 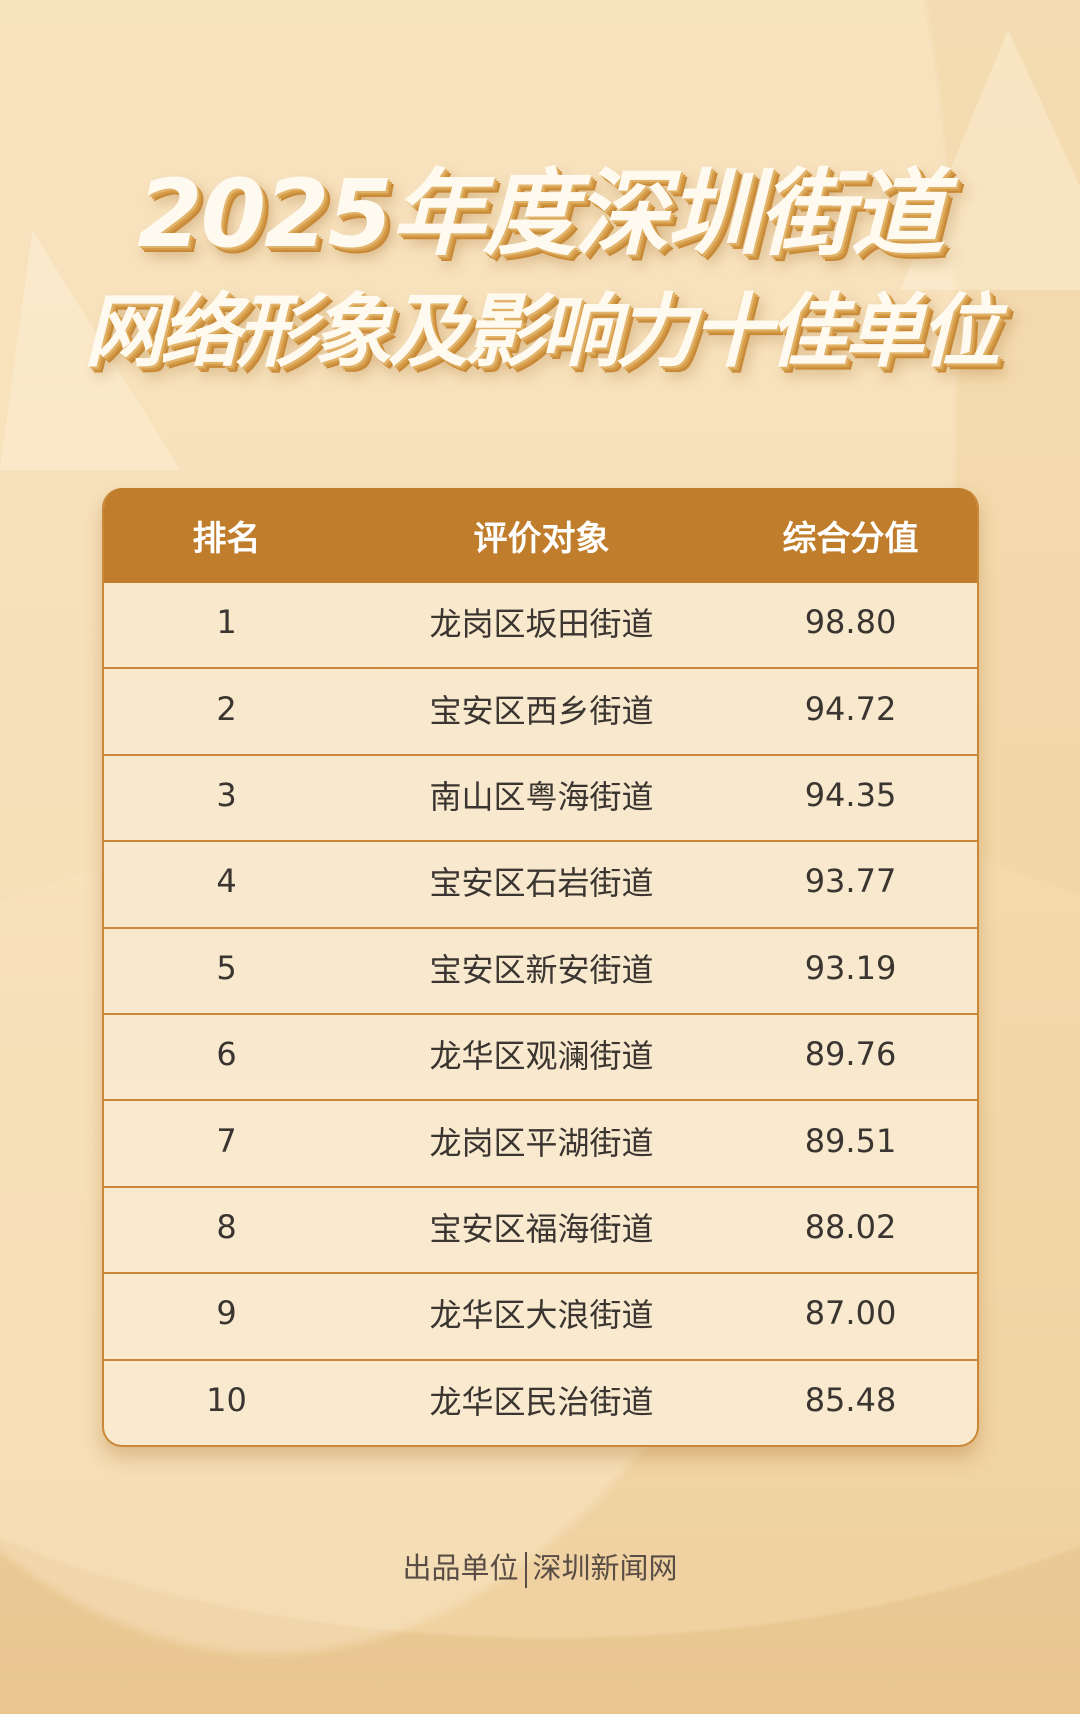 I want to click on name-cell: 龙华区民治街道, so click(x=541, y=1401).